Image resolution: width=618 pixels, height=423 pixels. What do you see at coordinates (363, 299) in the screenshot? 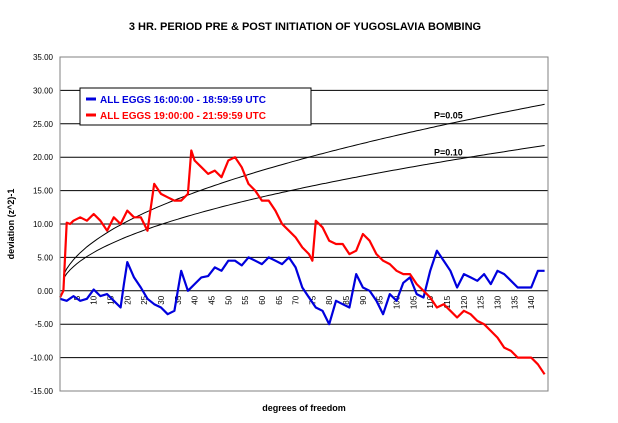
I see `x-tick-label: 90` at bounding box center [363, 299].